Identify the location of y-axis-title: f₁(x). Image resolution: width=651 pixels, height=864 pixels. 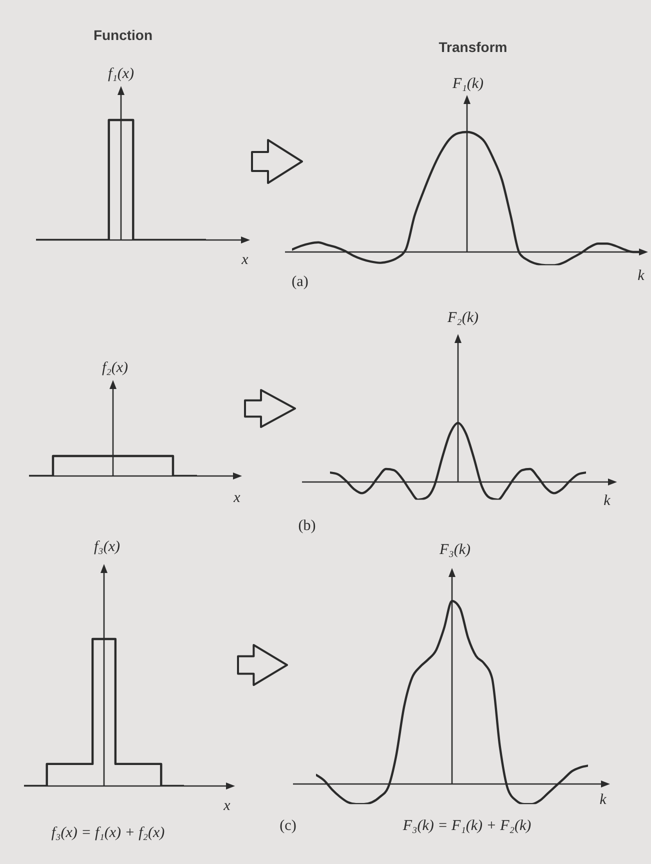
(121, 74).